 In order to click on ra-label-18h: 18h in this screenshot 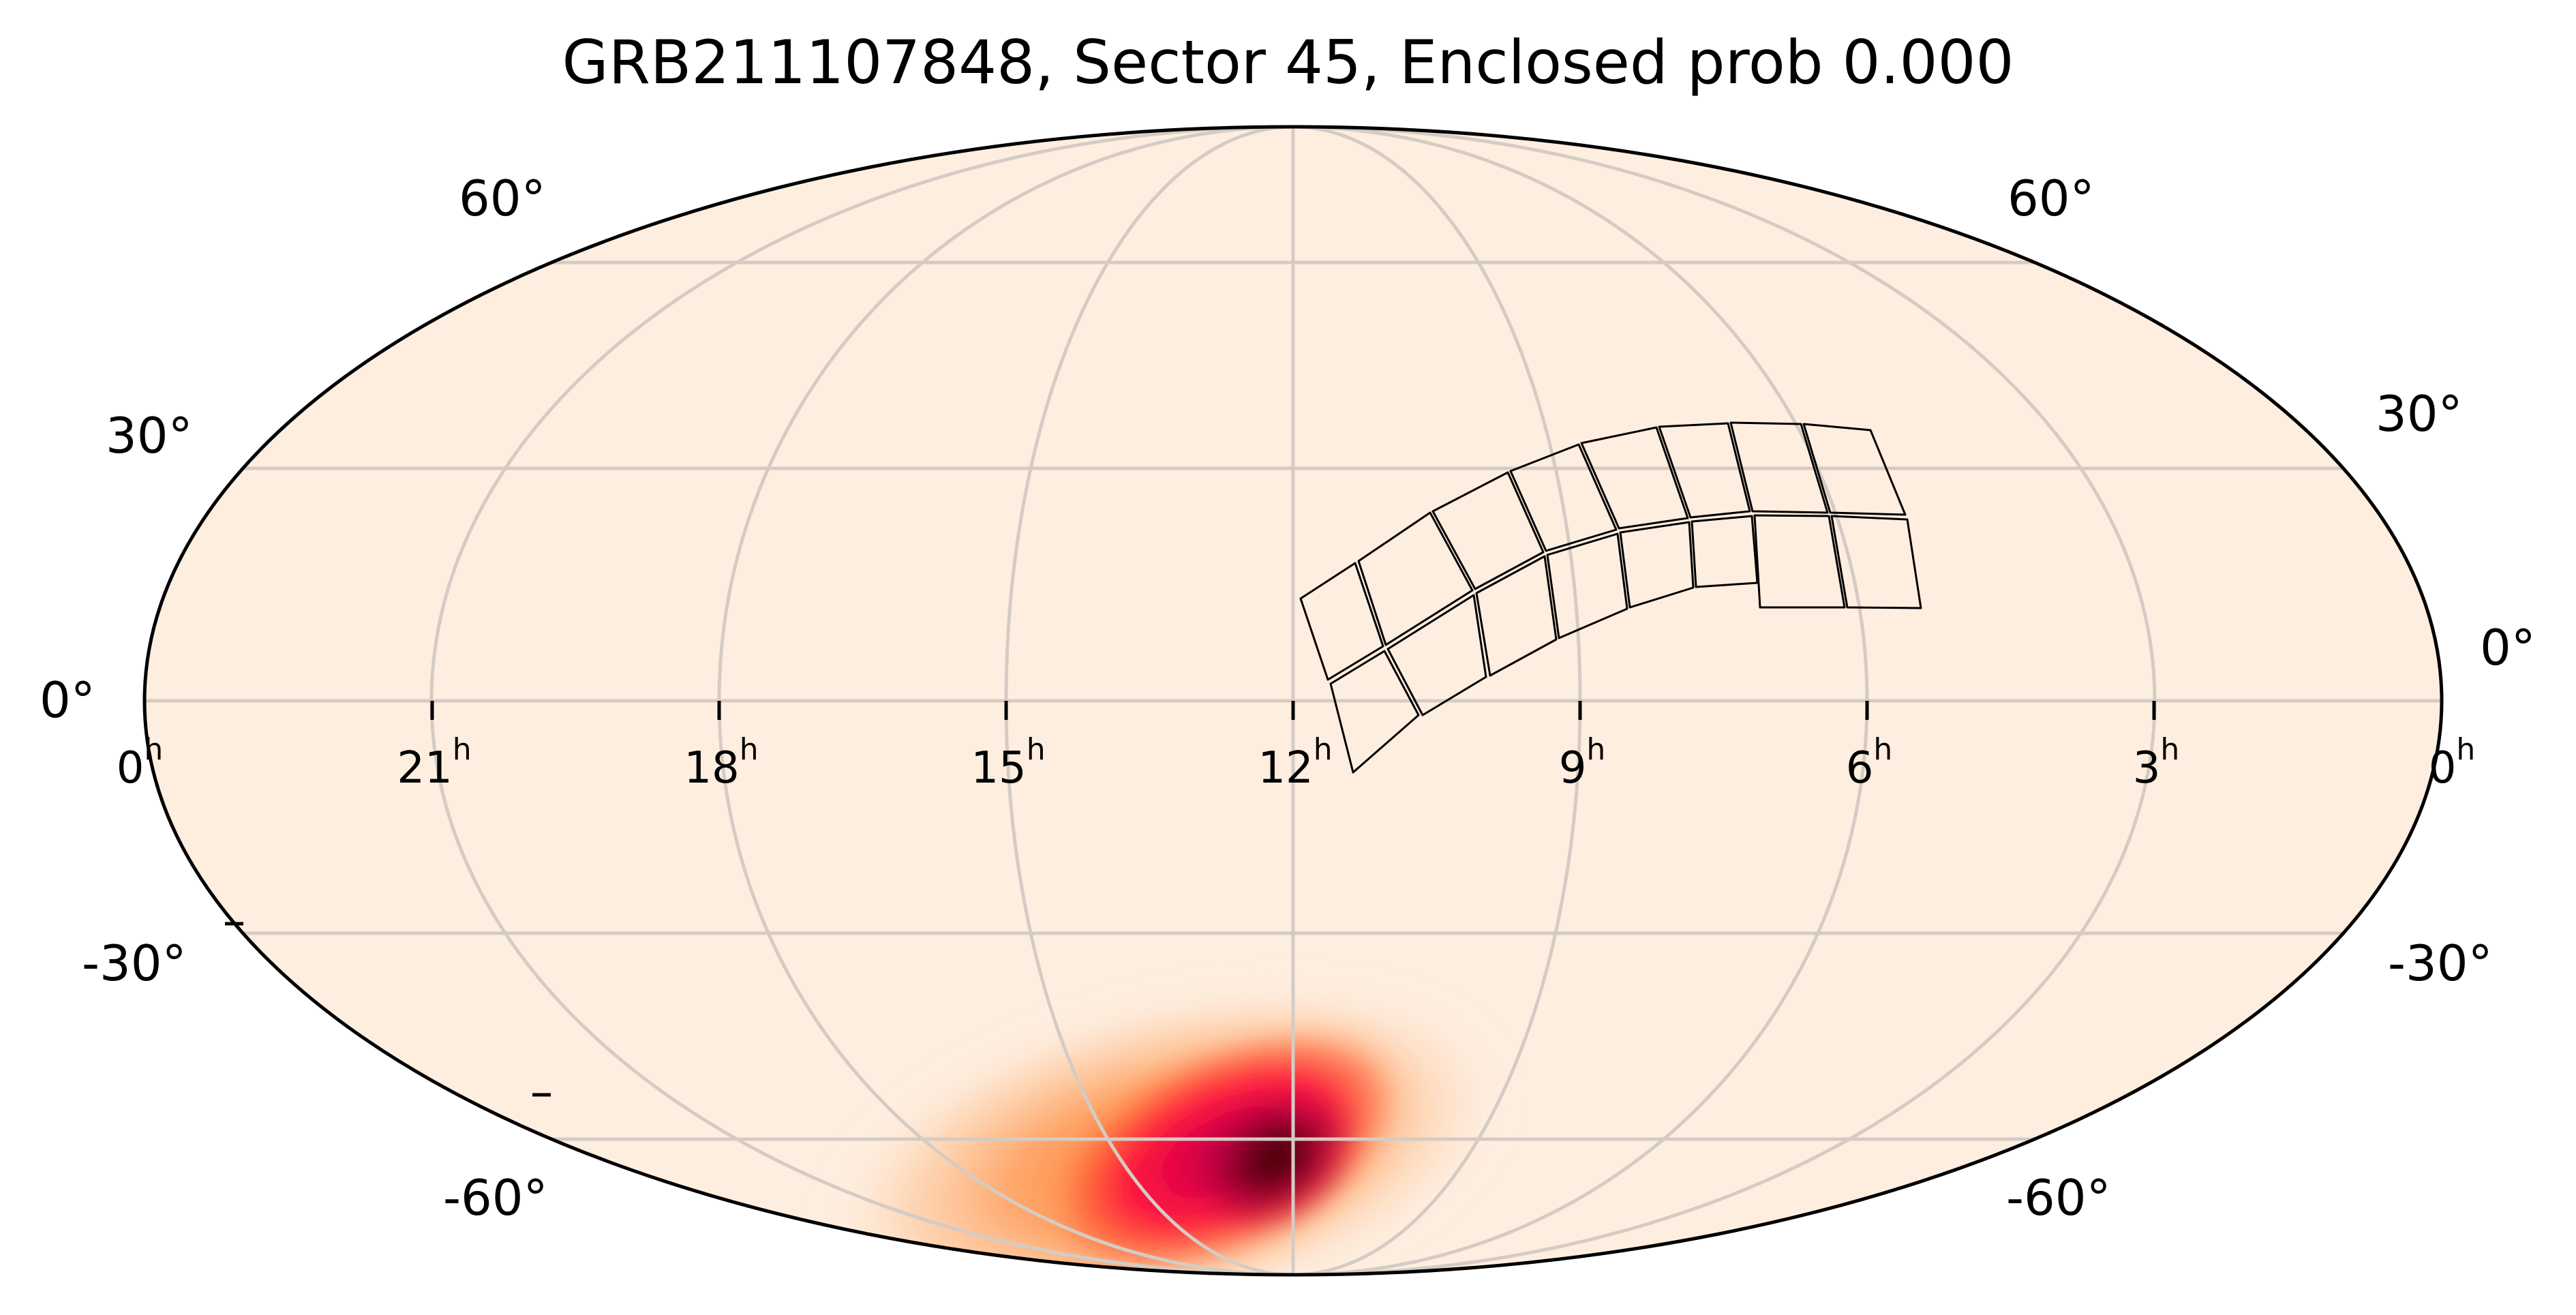, I will do `click(721, 762)`.